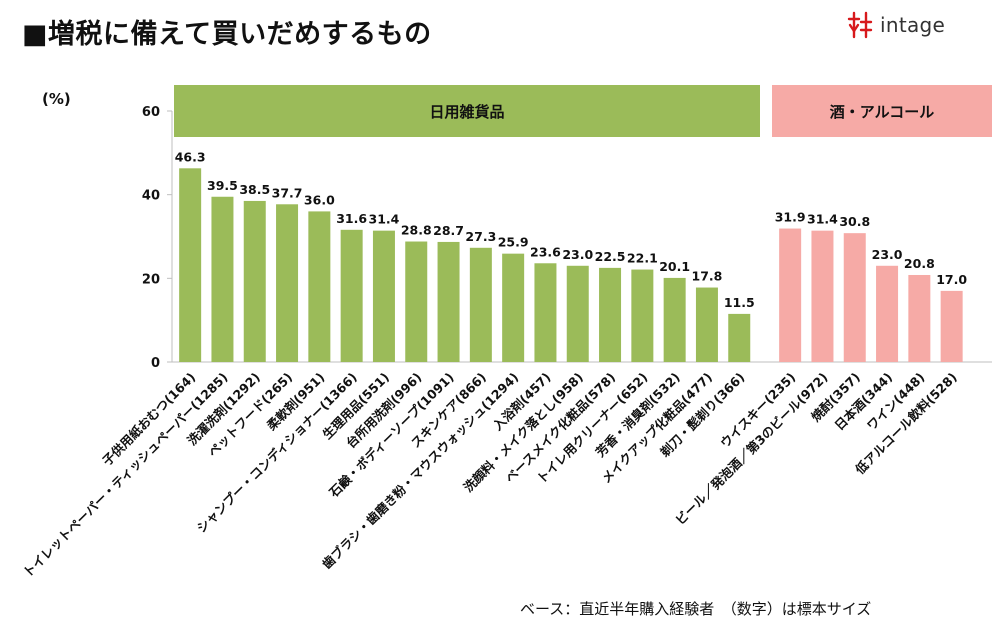 This screenshot has height=640, width=1000. What do you see at coordinates (319, 199) in the screenshot?
I see `data-label: 36.0` at bounding box center [319, 199].